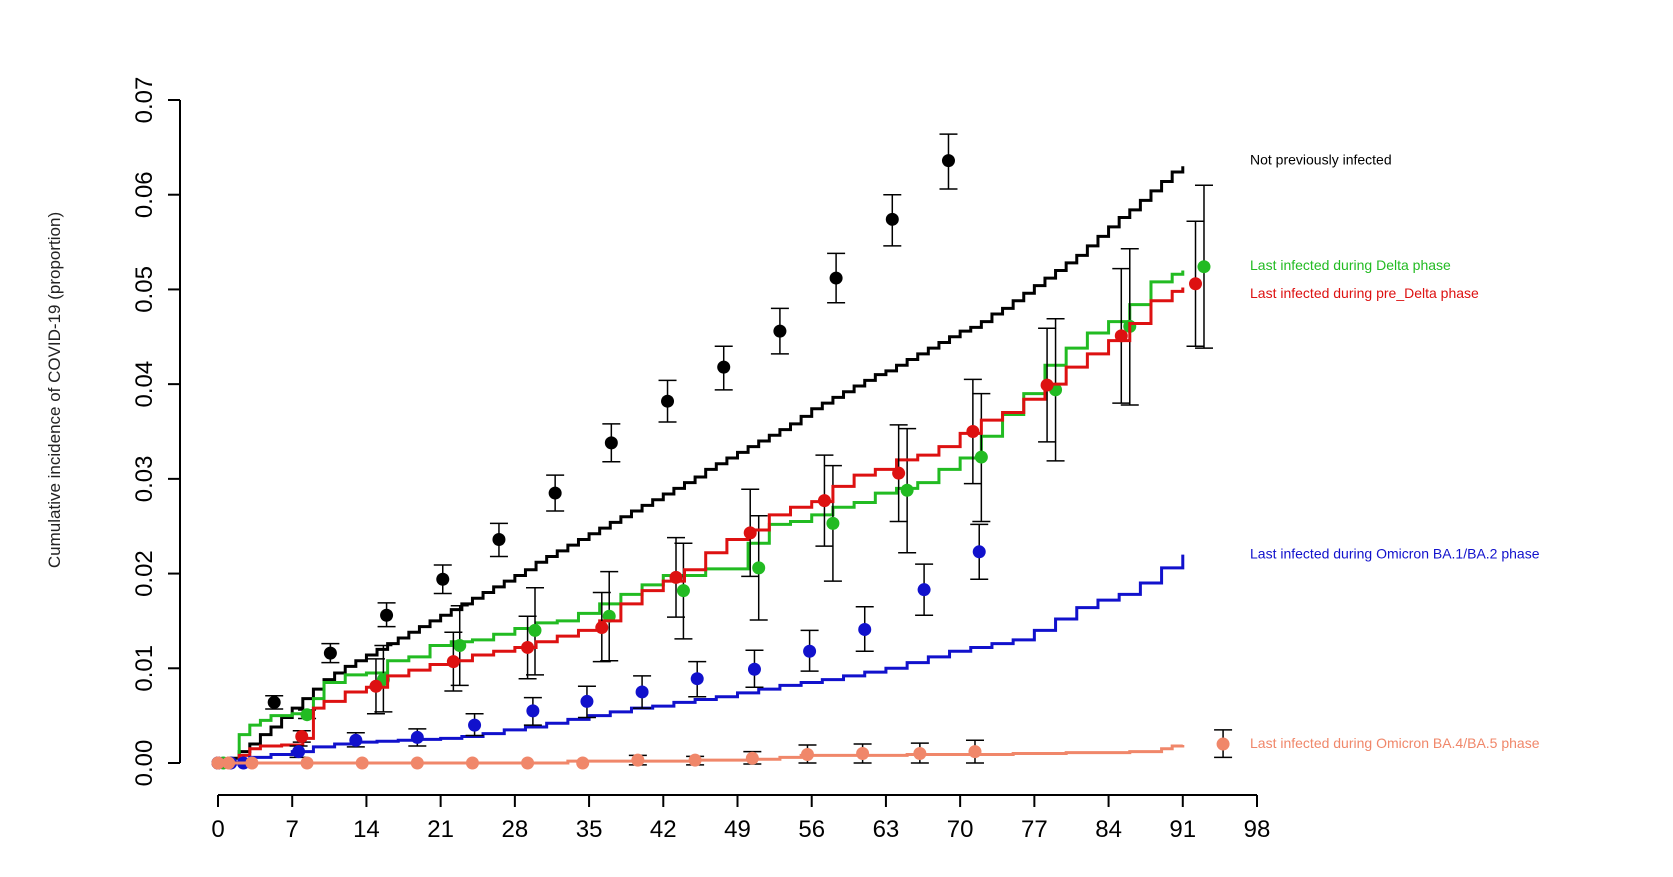 The height and width of the screenshot is (877, 1673). What do you see at coordinates (292, 829) in the screenshot?
I see `x-tick-label: 7` at bounding box center [292, 829].